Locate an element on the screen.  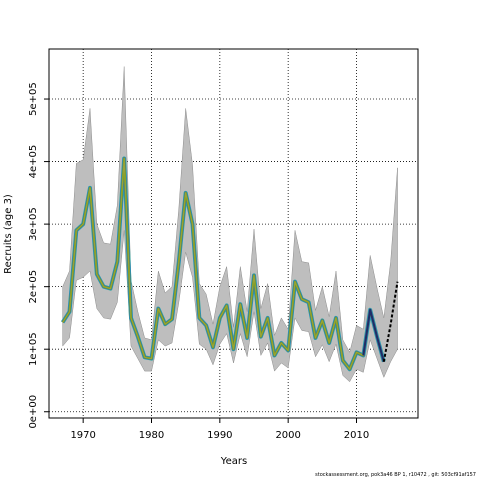
x-tick-label: 2010 is located at coordinates (356, 435).